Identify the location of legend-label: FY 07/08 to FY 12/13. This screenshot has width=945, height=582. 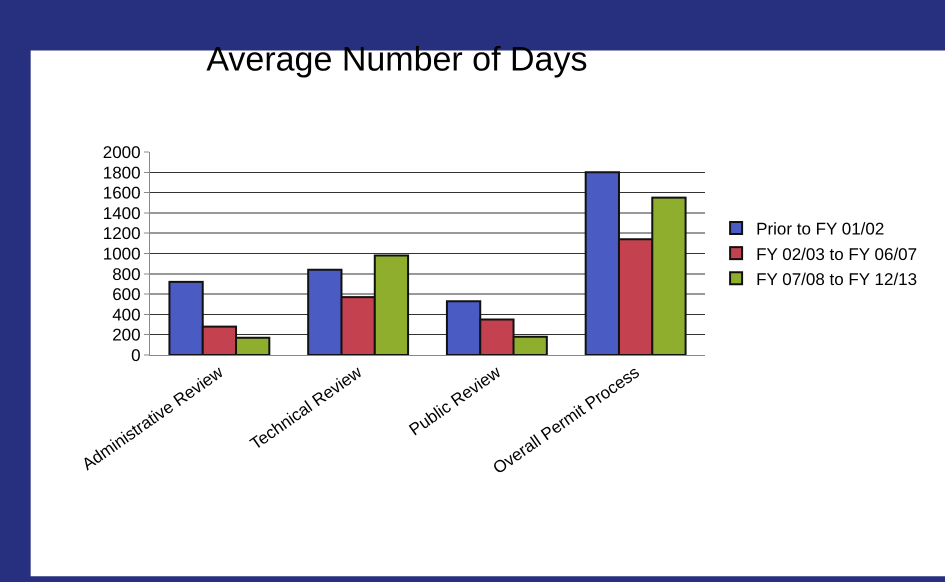
(837, 279).